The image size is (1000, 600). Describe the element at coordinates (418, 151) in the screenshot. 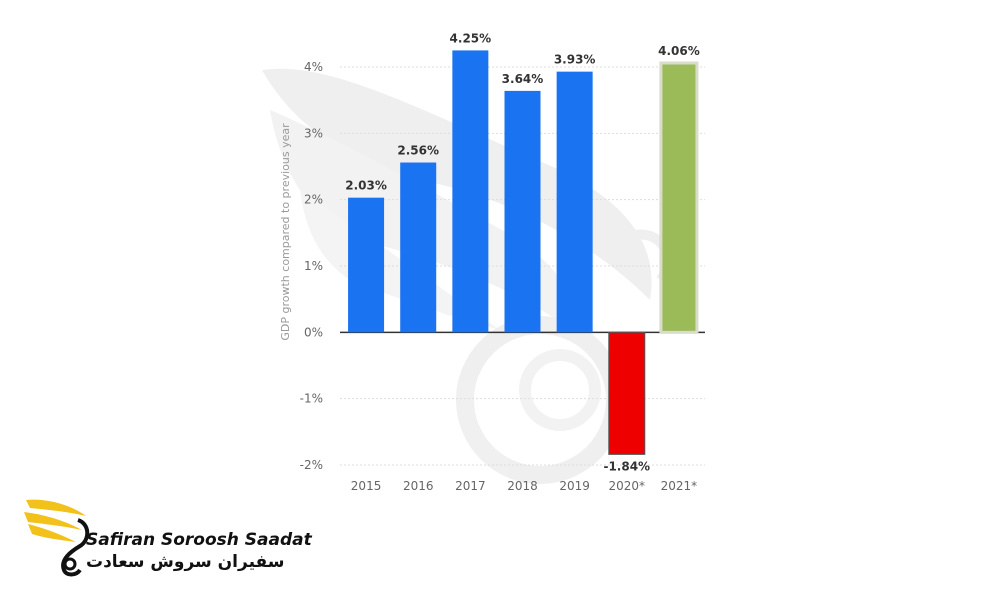

I see `data-label-2016: 2.56%` at that location.